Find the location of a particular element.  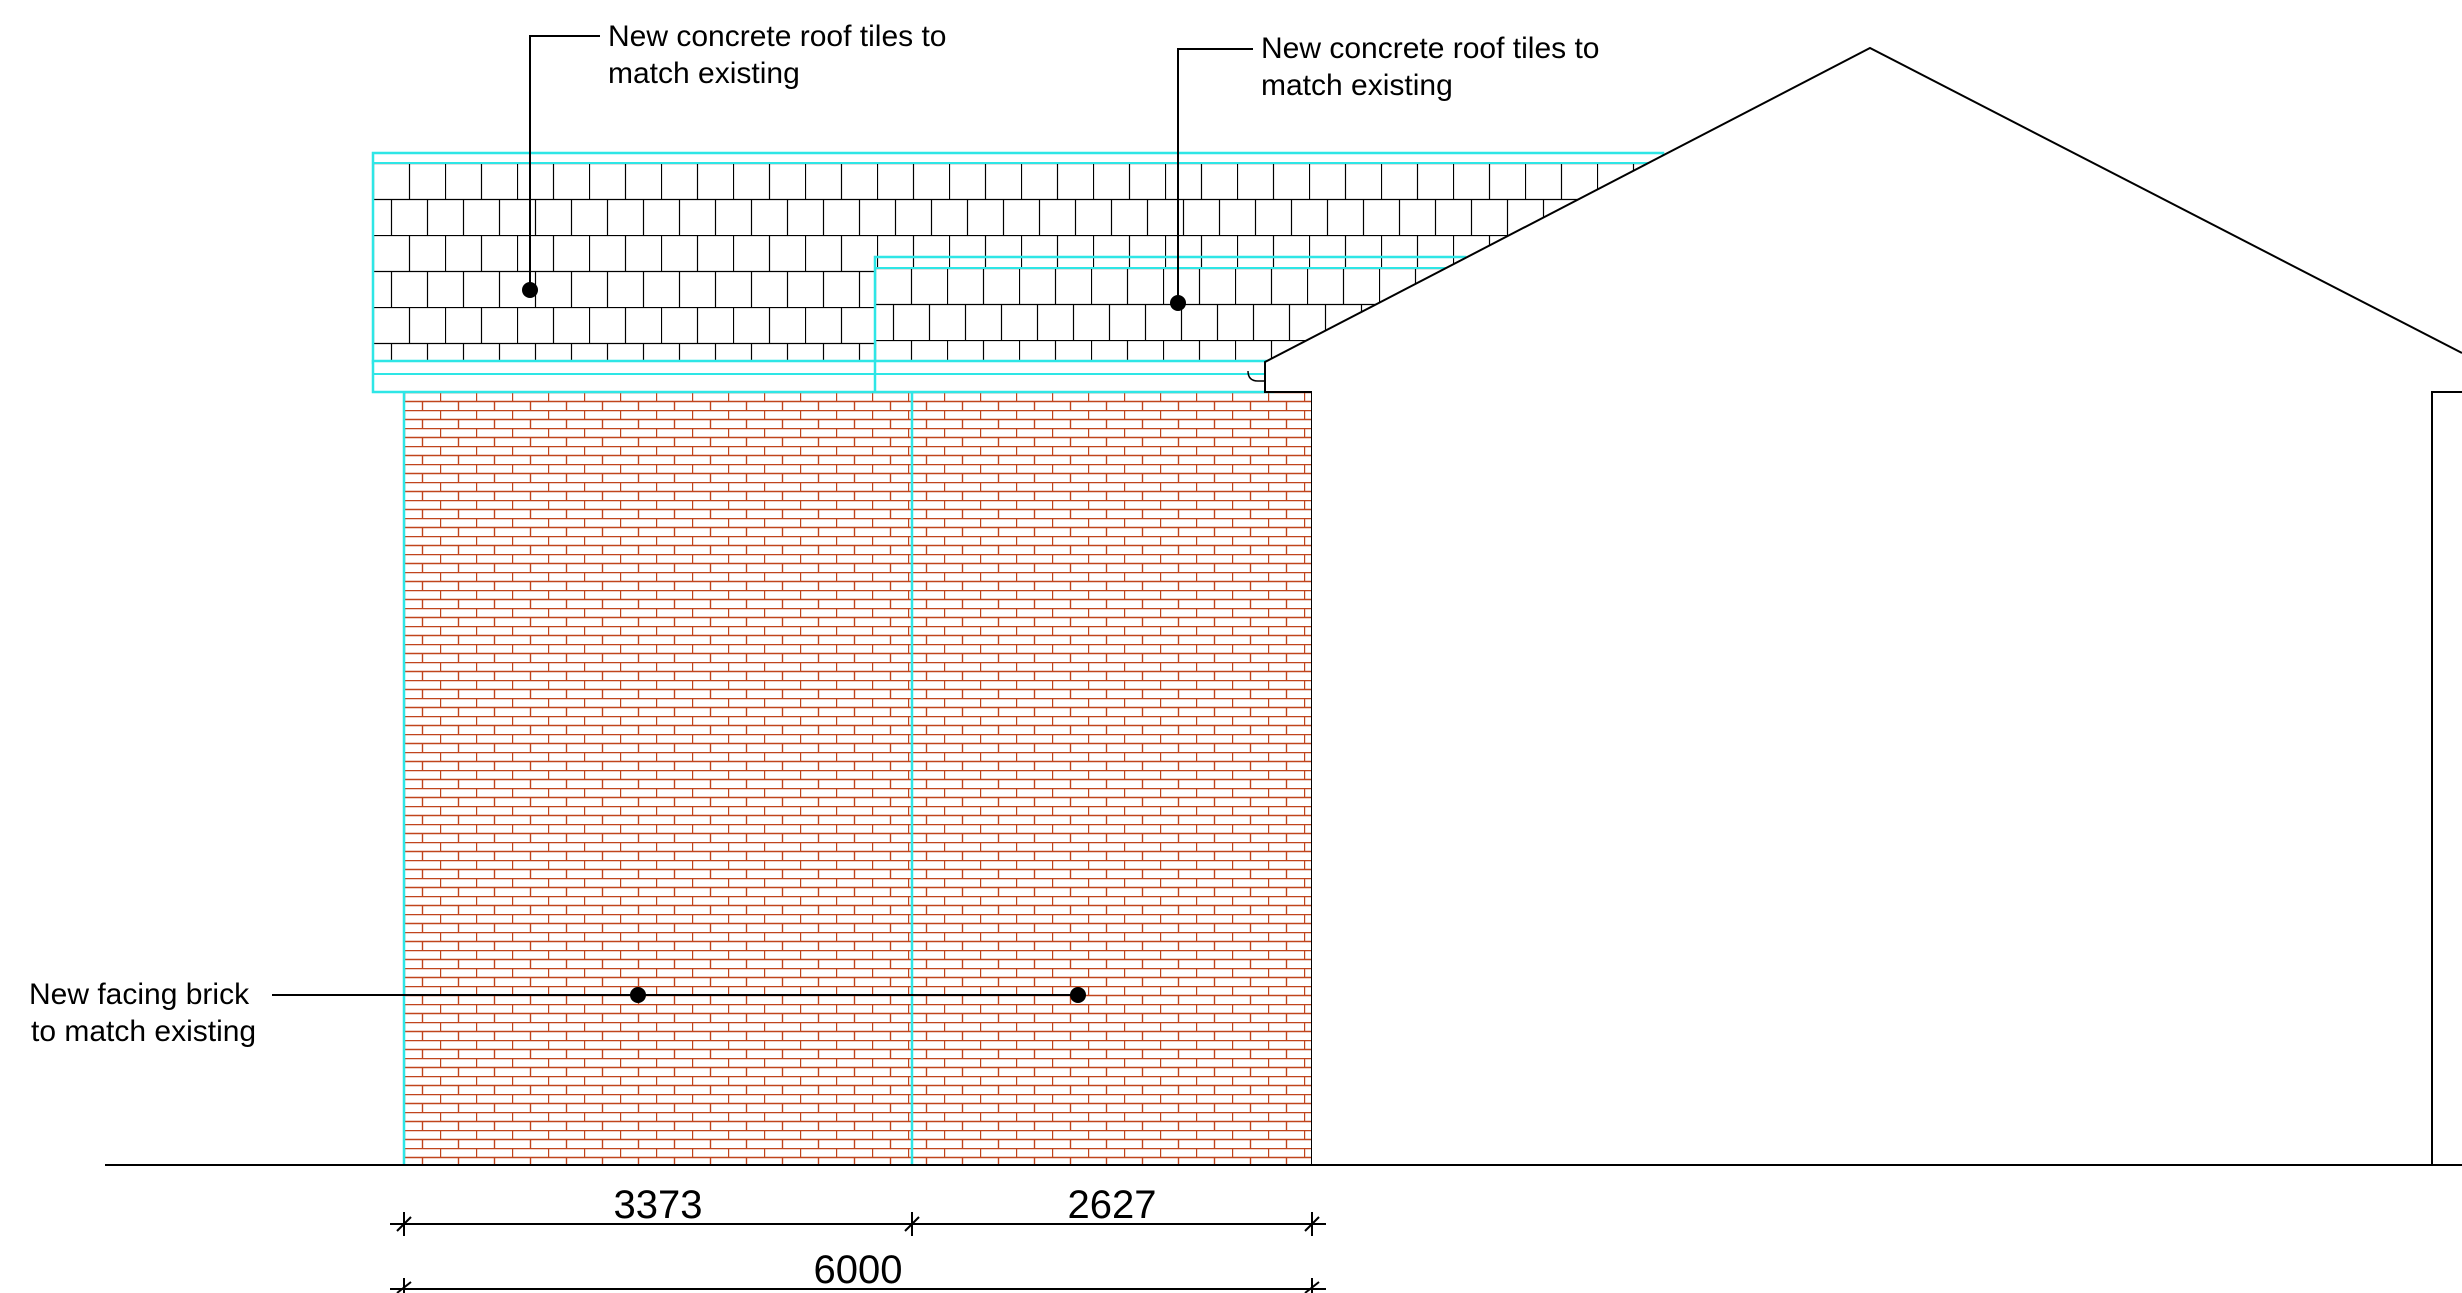

leader-dot-roof-left is located at coordinates (530, 290).